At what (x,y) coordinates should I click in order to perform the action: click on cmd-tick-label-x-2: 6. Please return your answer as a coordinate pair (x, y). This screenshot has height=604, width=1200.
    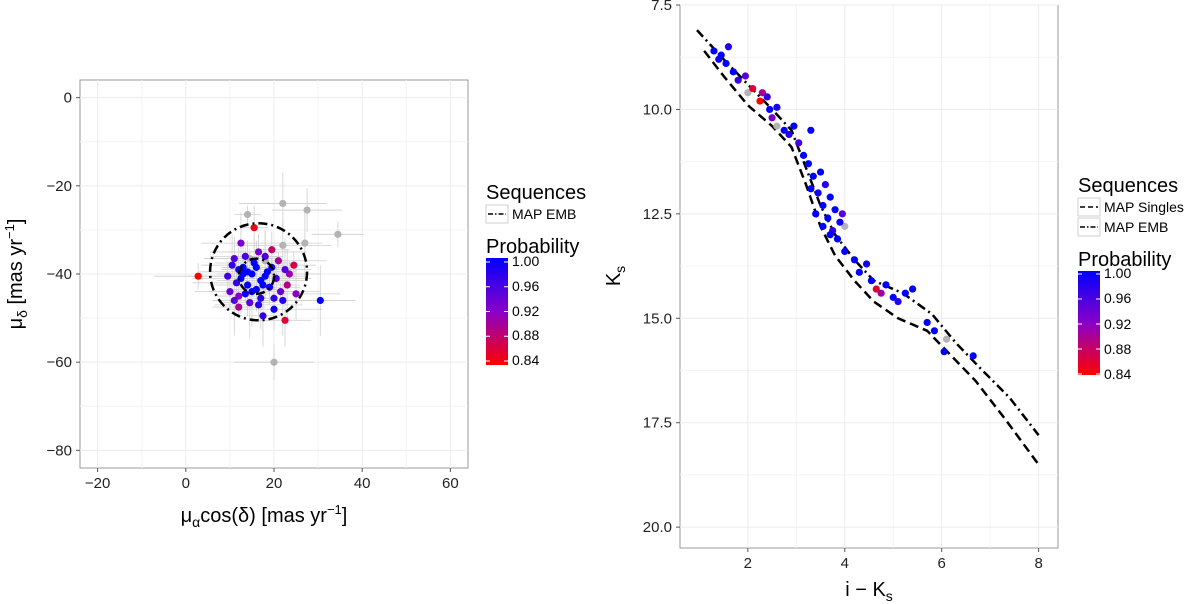
    Looking at the image, I should click on (942, 563).